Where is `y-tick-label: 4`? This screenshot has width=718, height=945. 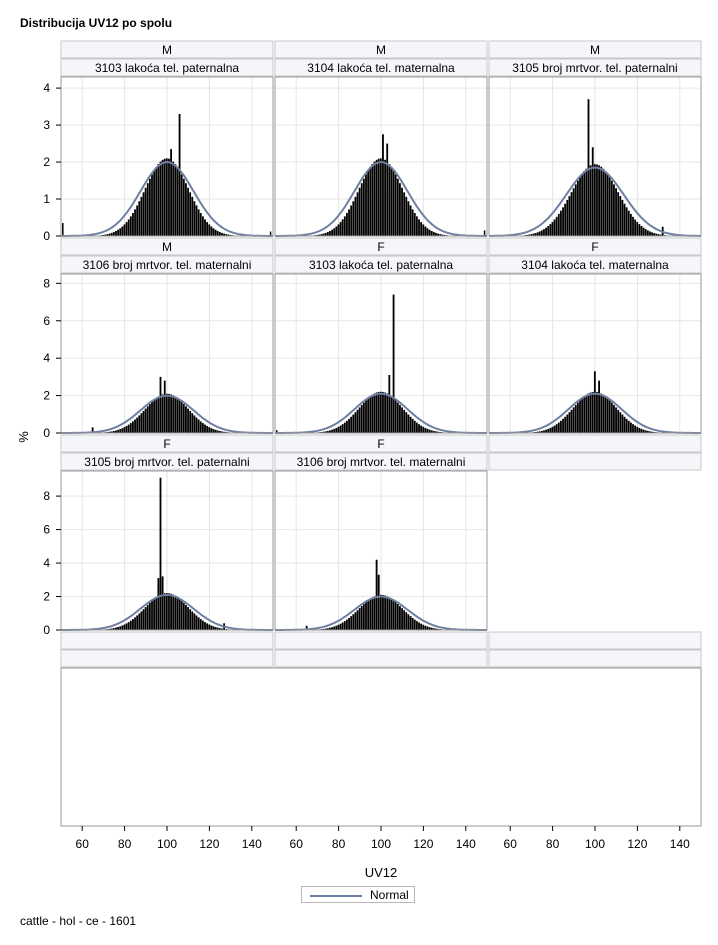
y-tick-label: 4 is located at coordinates (46, 88).